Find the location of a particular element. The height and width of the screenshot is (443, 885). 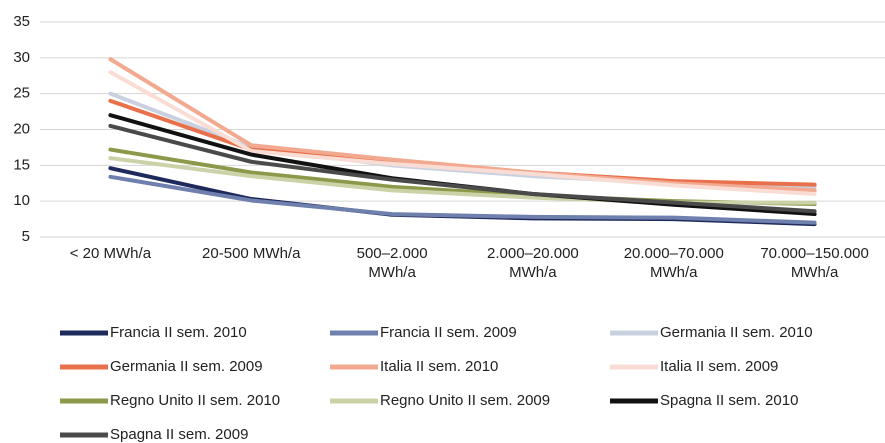

y-tick-label: 30 is located at coordinates (21, 57).